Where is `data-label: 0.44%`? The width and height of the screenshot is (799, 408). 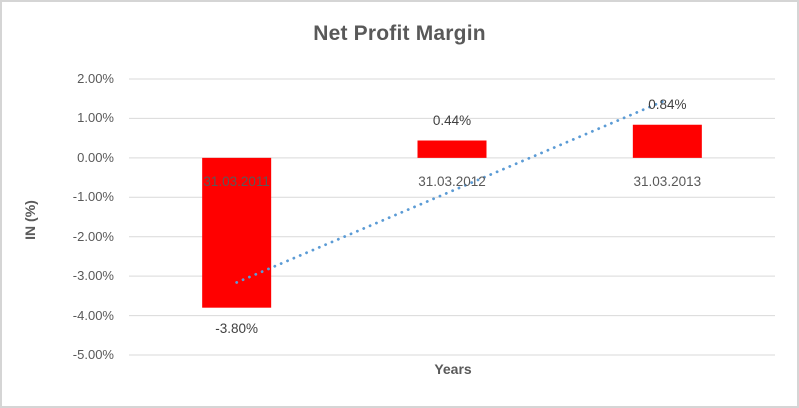
data-label: 0.44% is located at coordinates (452, 120).